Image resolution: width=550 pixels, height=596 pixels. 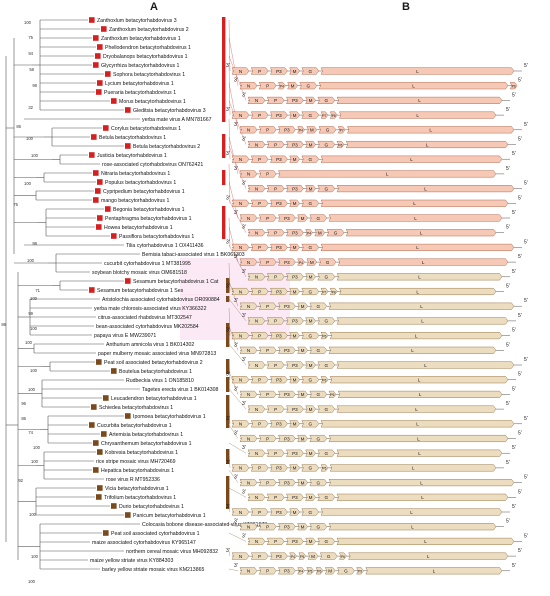 What do you see at coordinates (149, 210) in the screenshot?
I see `taxon-label: Begonia betacytorhabdovirus 1` at bounding box center [149, 210].